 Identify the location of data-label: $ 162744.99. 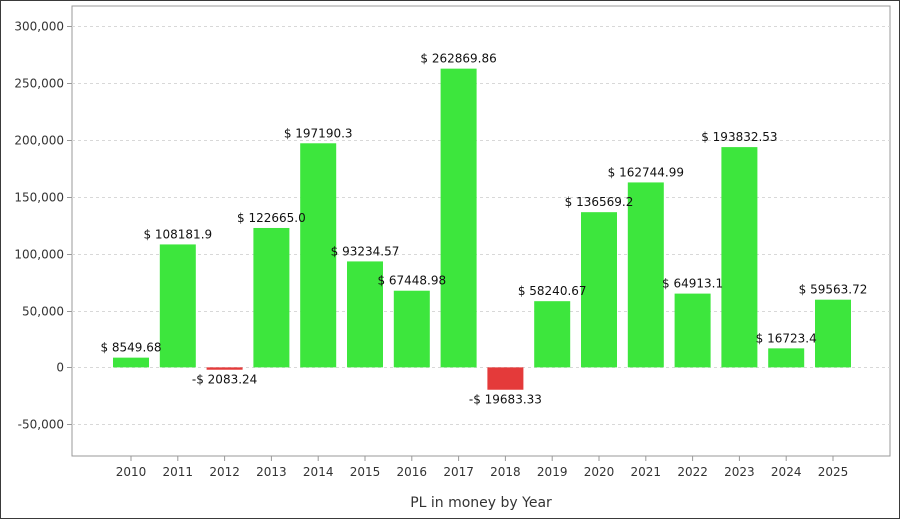
(646, 172).